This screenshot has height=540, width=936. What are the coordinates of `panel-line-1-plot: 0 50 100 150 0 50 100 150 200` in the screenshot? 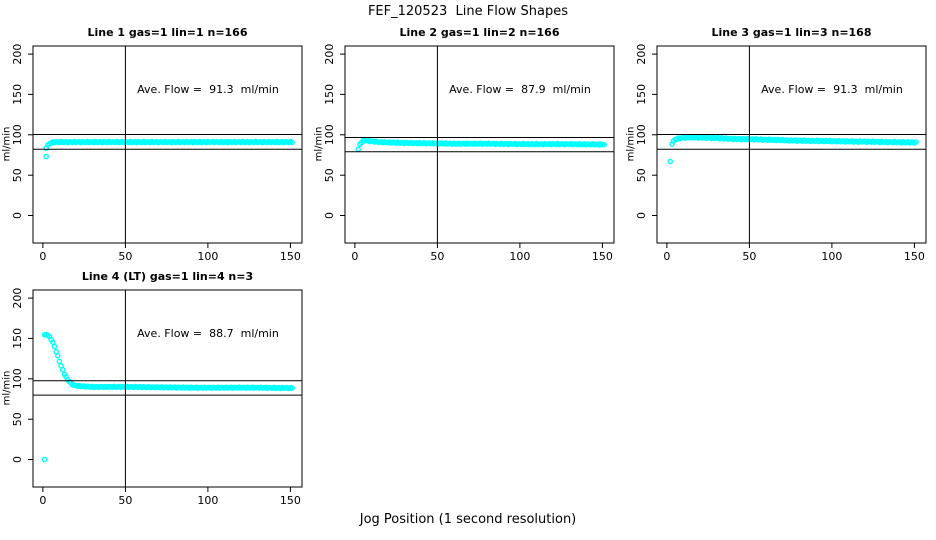 It's located at (157, 153).